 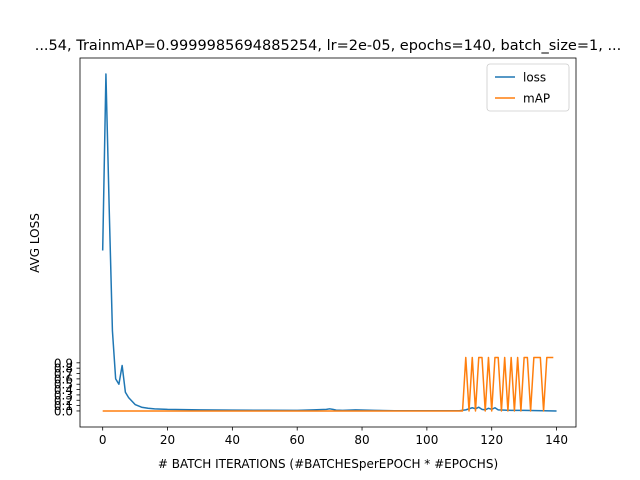 What do you see at coordinates (63, 401) in the screenshot?
I see `y-tick-label: 0.2` at bounding box center [63, 401].